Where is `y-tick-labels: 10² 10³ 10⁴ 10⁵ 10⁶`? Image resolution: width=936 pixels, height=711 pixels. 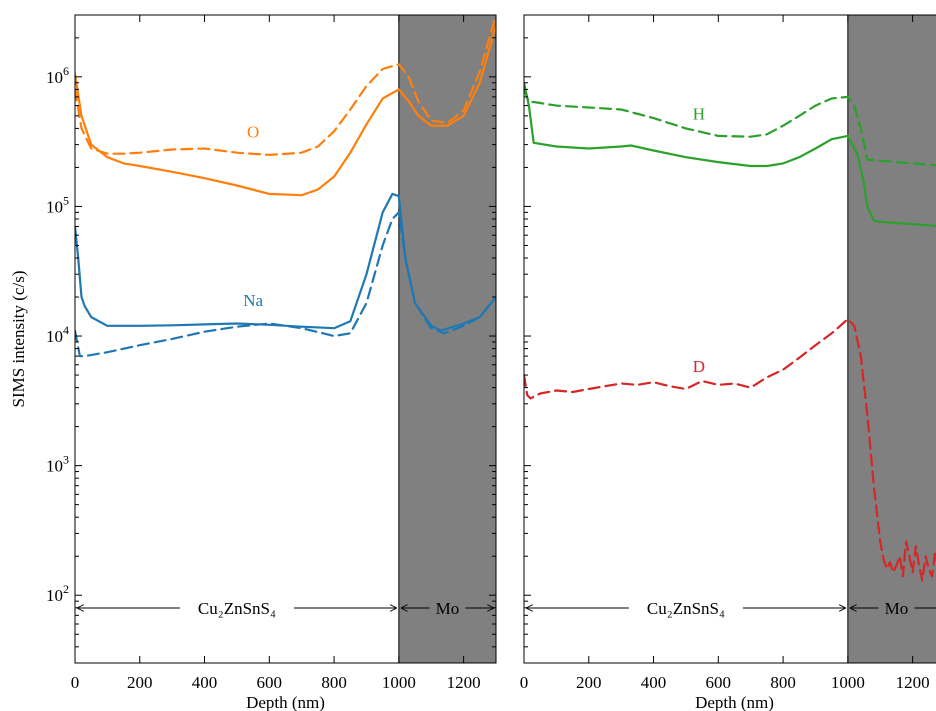 y-tick-labels: 10² 10³ 10⁴ 10⁵ 10⁶ is located at coordinates (57, 334).